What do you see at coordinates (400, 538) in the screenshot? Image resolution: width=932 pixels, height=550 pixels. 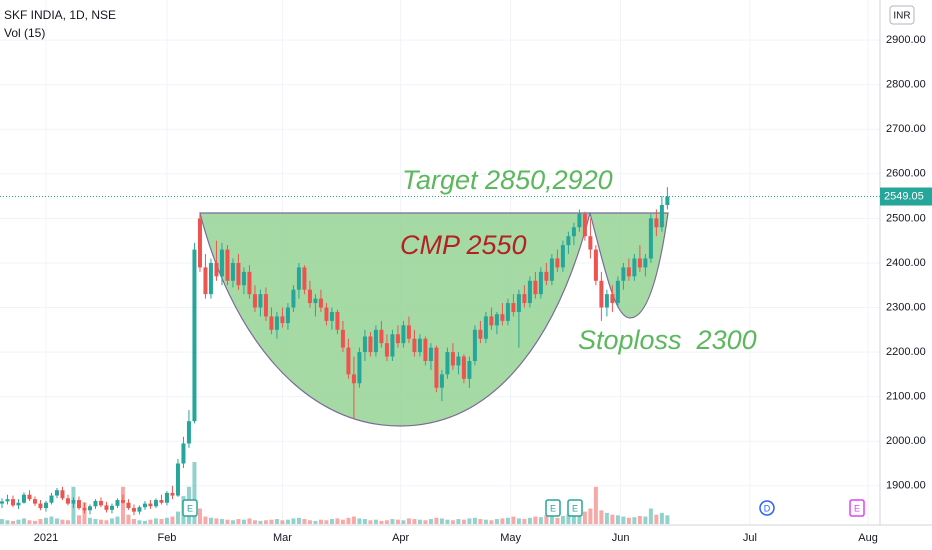 I see `x-tick-label: Apr` at bounding box center [400, 538].